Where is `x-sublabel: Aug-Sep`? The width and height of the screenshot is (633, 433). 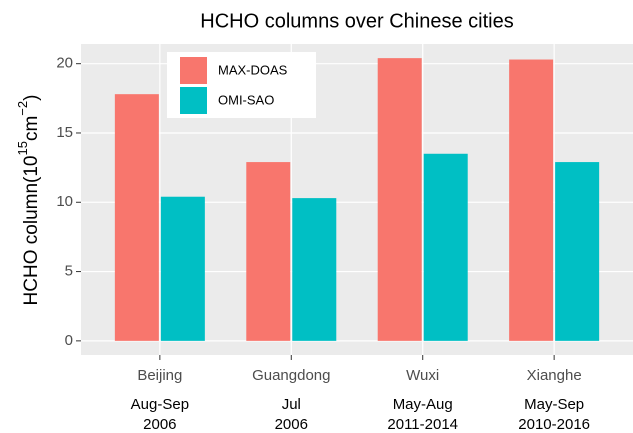 x-sublabel: Aug-Sep is located at coordinates (160, 404).